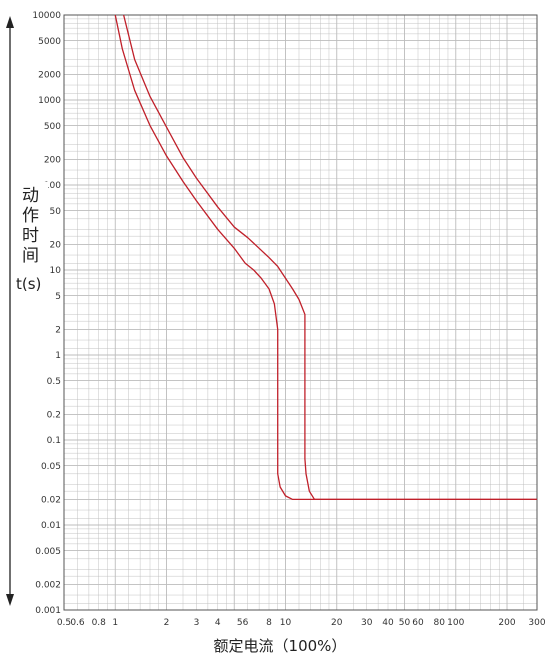  What do you see at coordinates (337, 623) in the screenshot?
I see `x-tick-label: 20` at bounding box center [337, 623].